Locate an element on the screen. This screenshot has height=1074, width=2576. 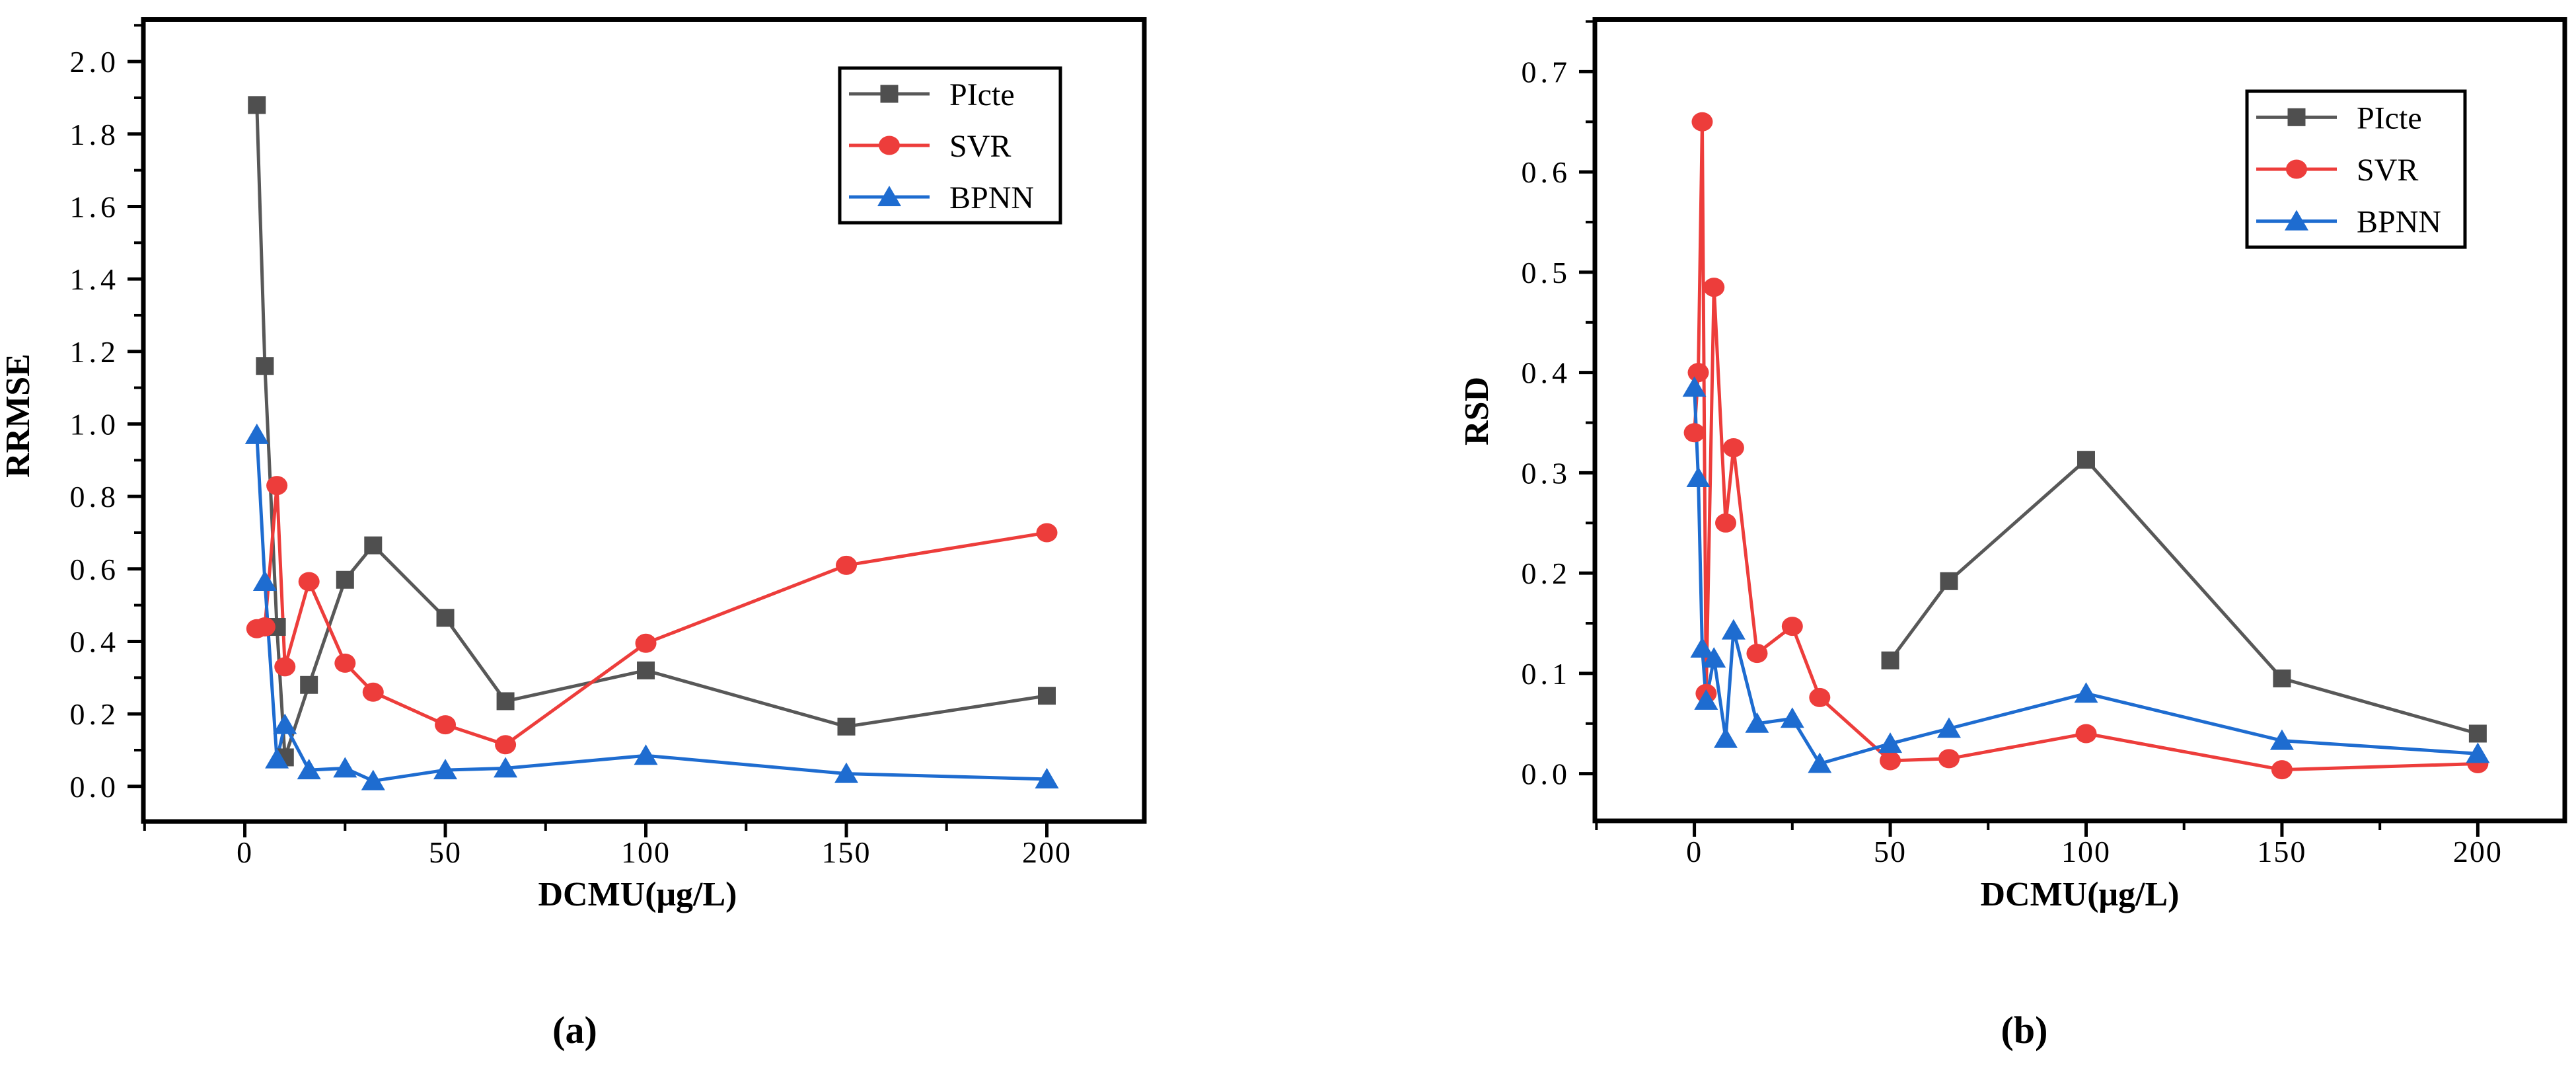
legend-circle-icon is located at coordinates (2296, 169).